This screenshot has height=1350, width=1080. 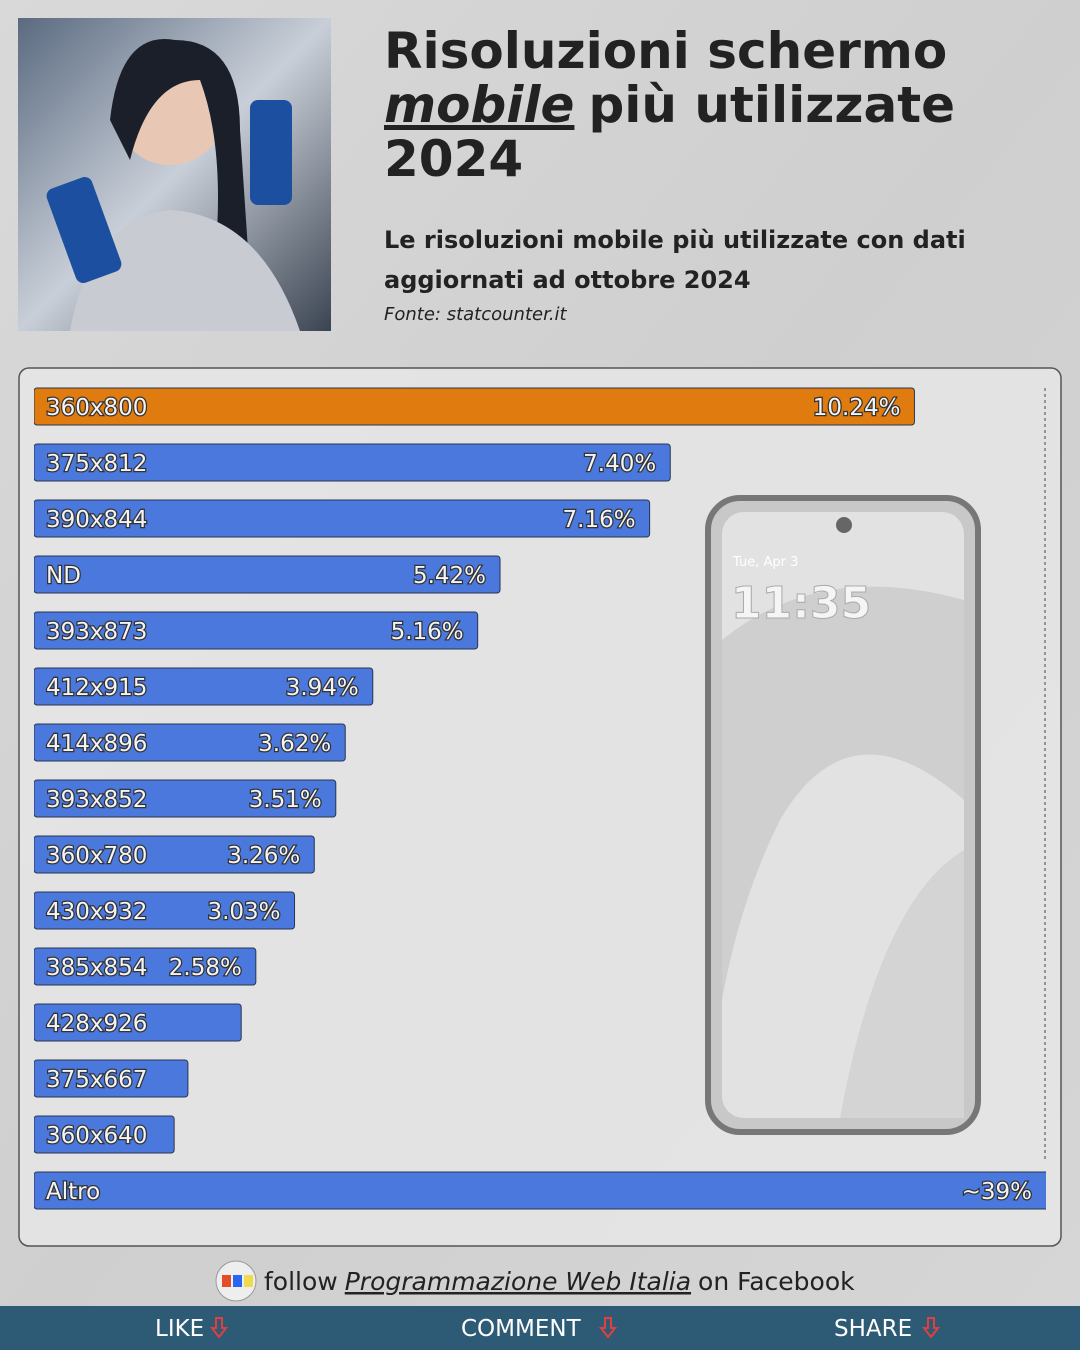 What do you see at coordinates (453, 159) in the screenshot?
I see `title: 2024` at bounding box center [453, 159].